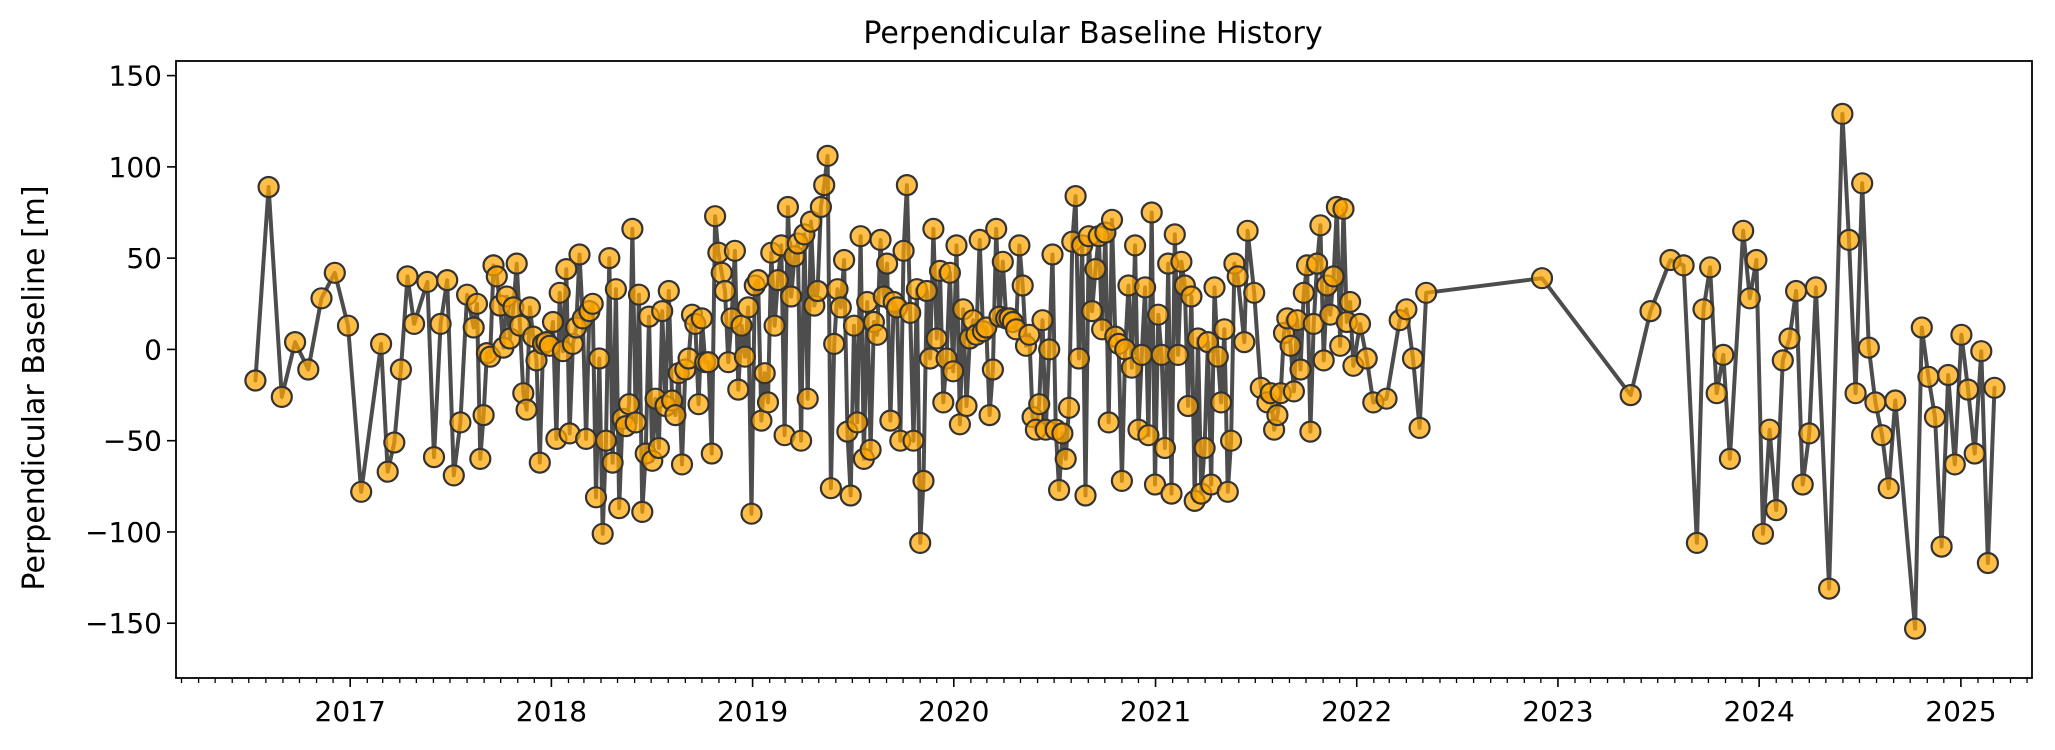  What do you see at coordinates (1960, 711) in the screenshot?
I see `x-tick-label: 2025` at bounding box center [1960, 711].